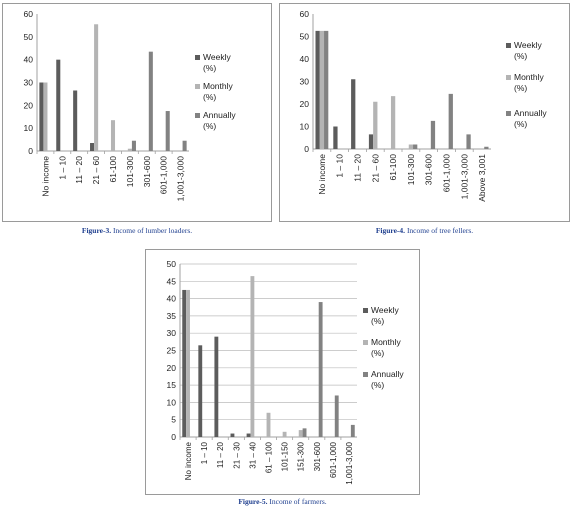 The width and height of the screenshot is (574, 508). What do you see at coordinates (172, 385) in the screenshot?
I see `y-tick-label: 15` at bounding box center [172, 385].